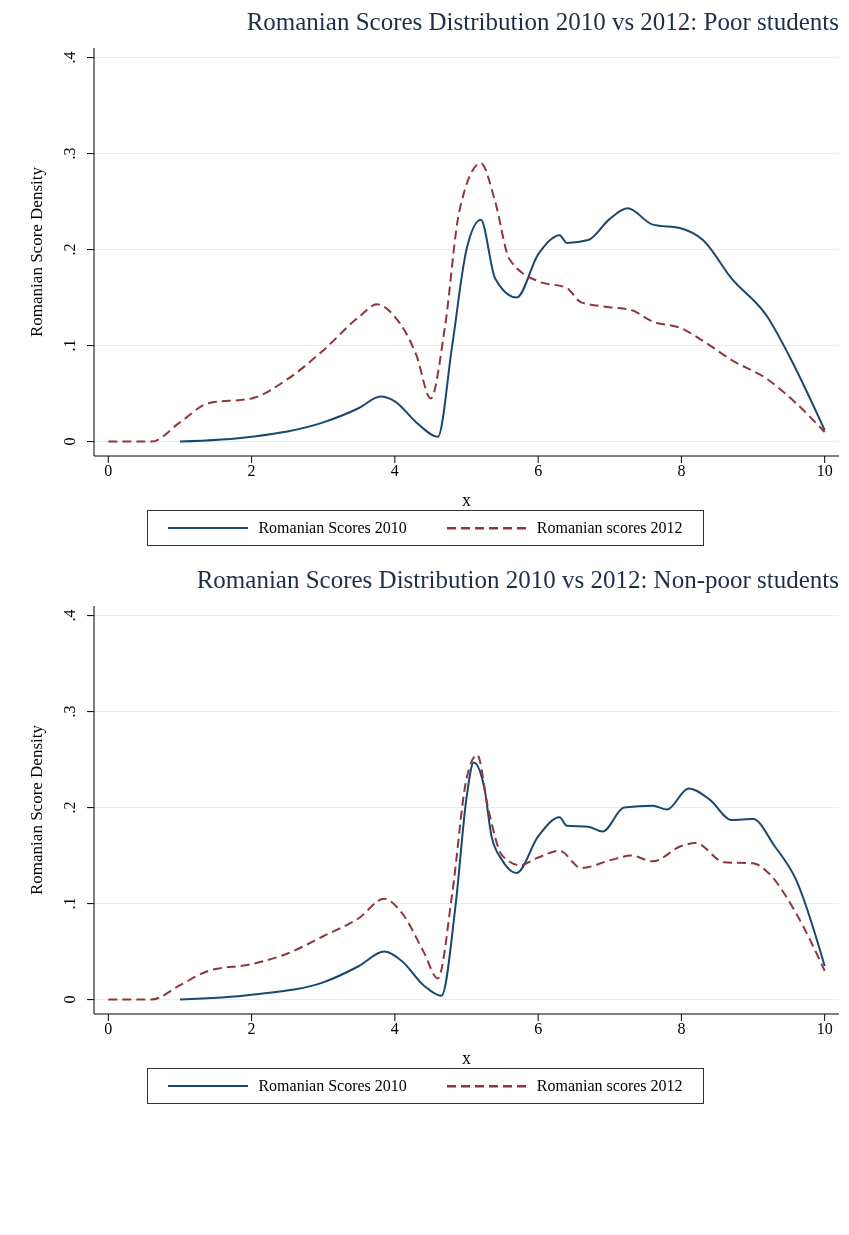  I want to click on chart-title: Romanian Scores Distribution 2010 vs 2012: Non-poor students, so click(517, 580).